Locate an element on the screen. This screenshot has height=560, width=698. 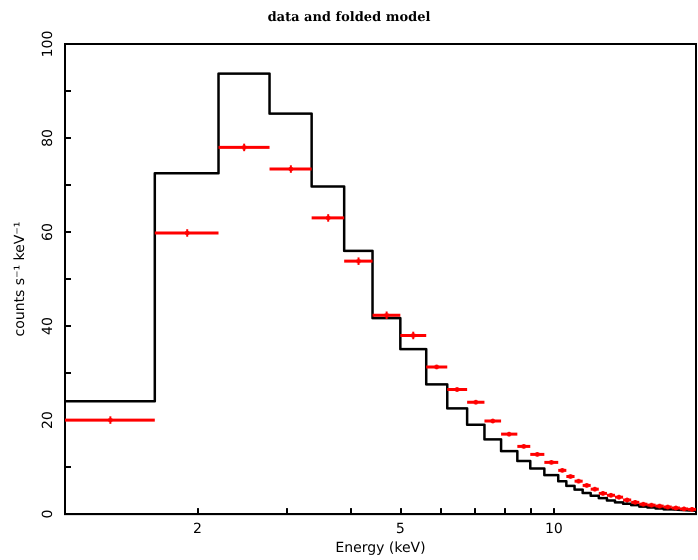
x-tick-label: 5 is located at coordinates (400, 529).